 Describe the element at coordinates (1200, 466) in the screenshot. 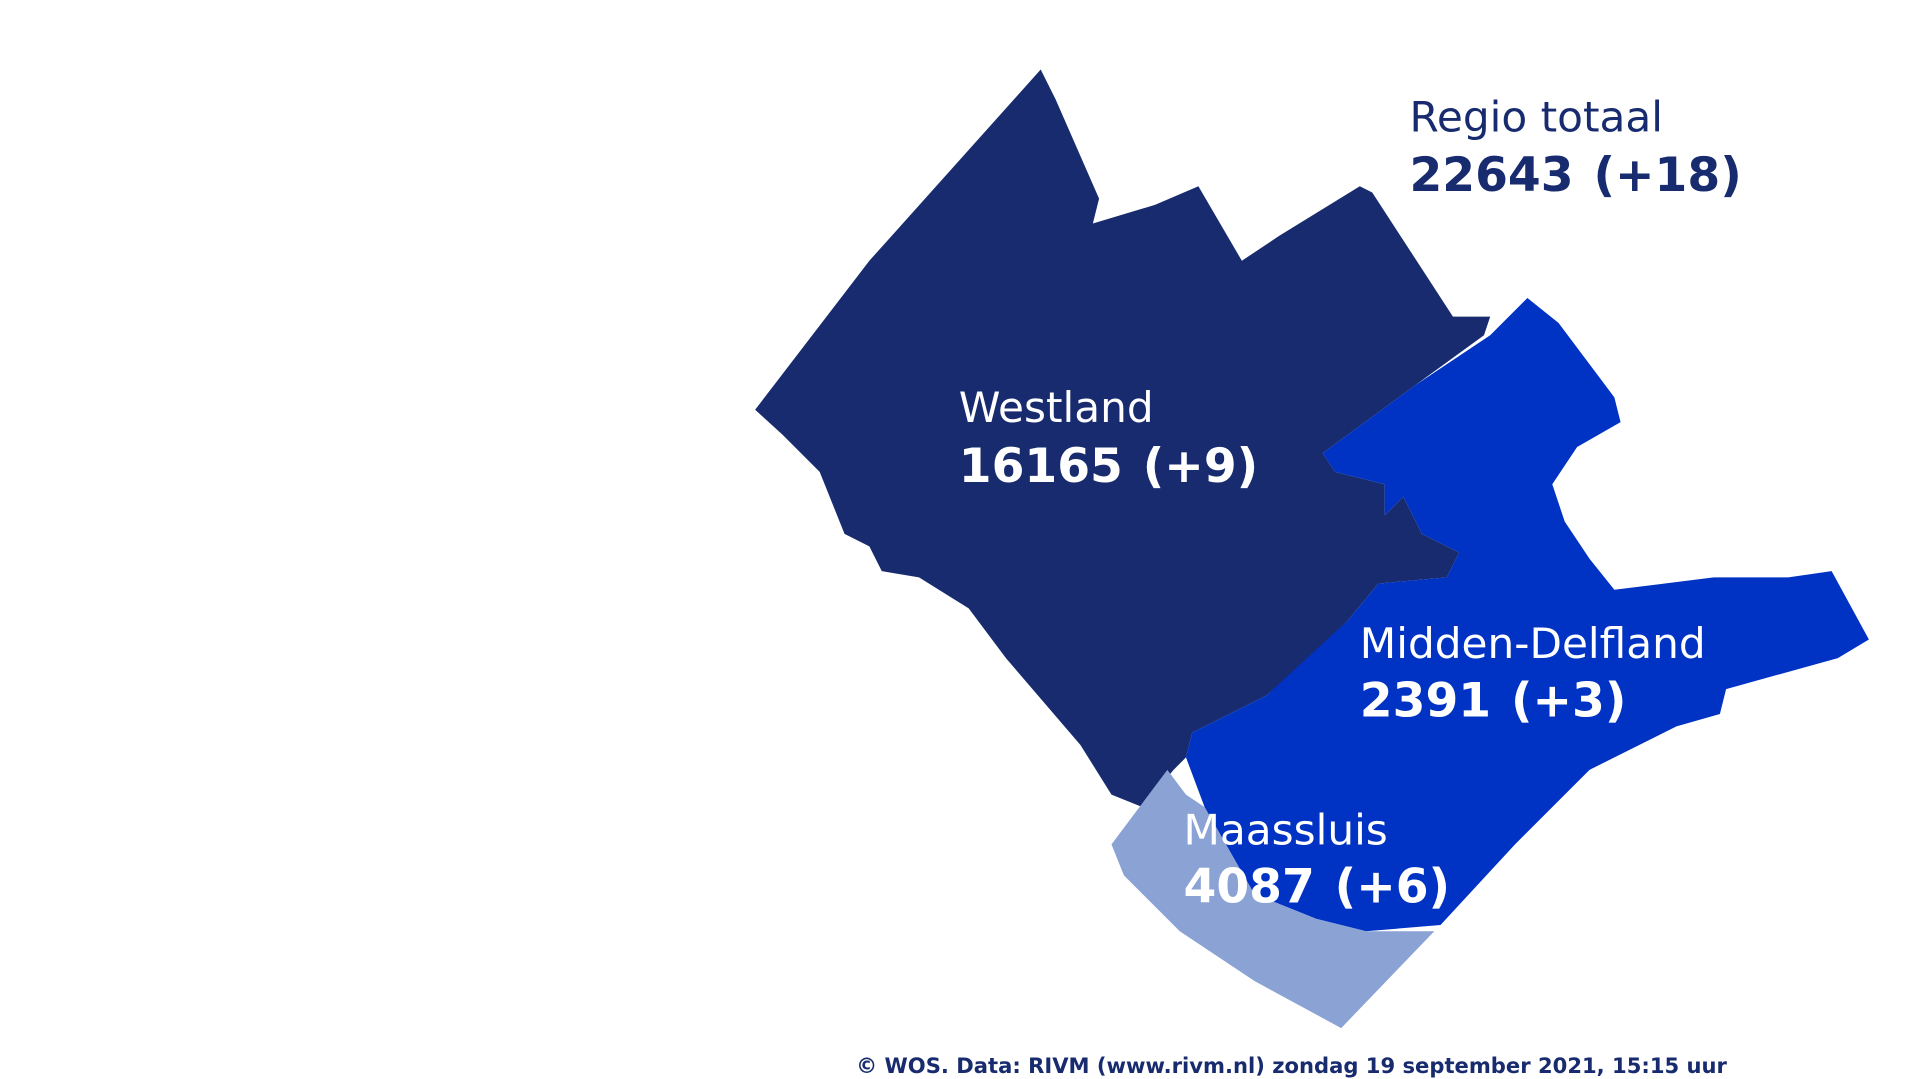

I see `region-change: (+9)` at that location.